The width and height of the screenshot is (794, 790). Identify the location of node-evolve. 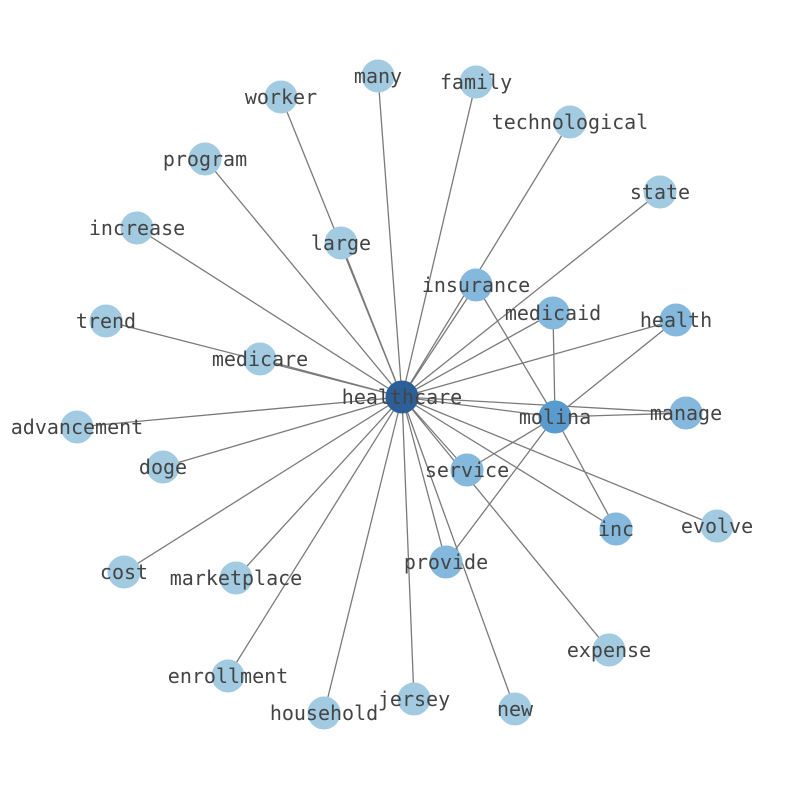
(717, 526).